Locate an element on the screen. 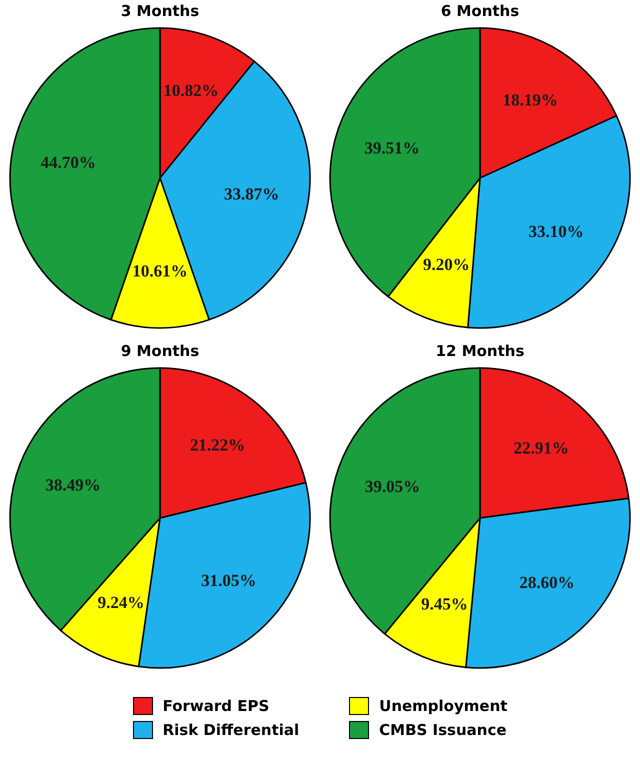 The width and height of the screenshot is (640, 758). data-label: 39.51% is located at coordinates (392, 148).